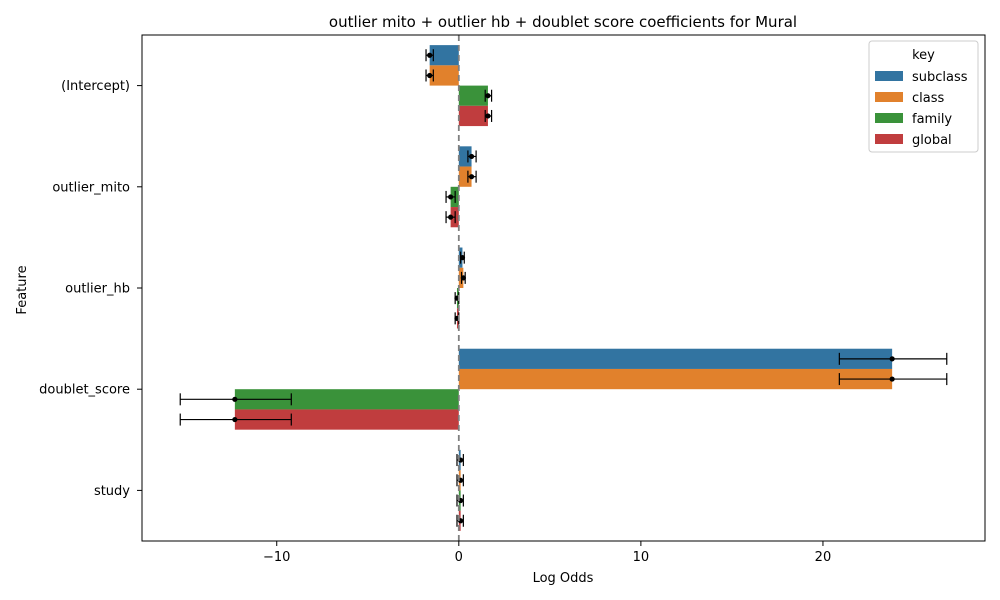 The height and width of the screenshot is (600, 1000). Describe the element at coordinates (823, 557) in the screenshot. I see `x-tick-label-3: 20` at that location.